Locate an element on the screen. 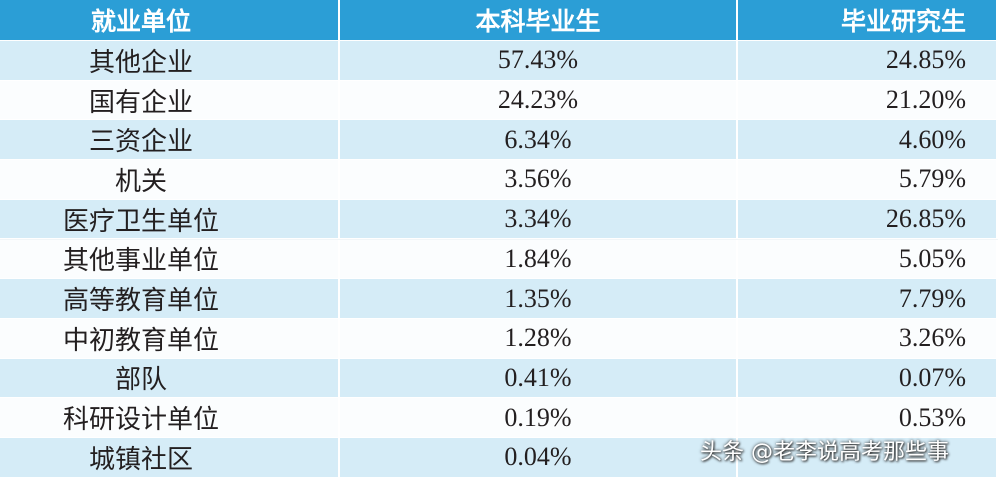  header-cell: 本科毕业生 is located at coordinates (539, 20).